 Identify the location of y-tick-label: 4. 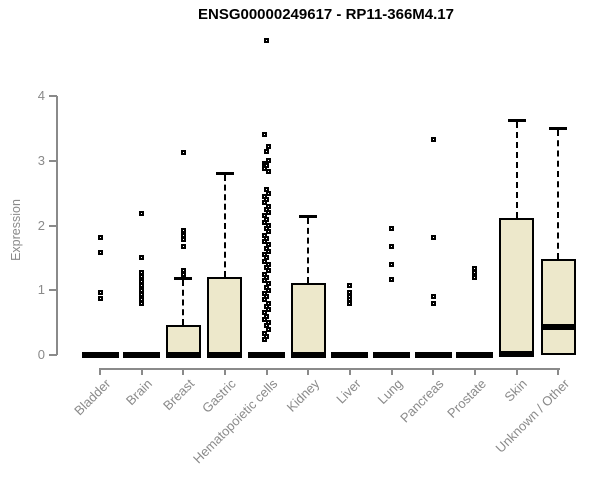
(41, 95).